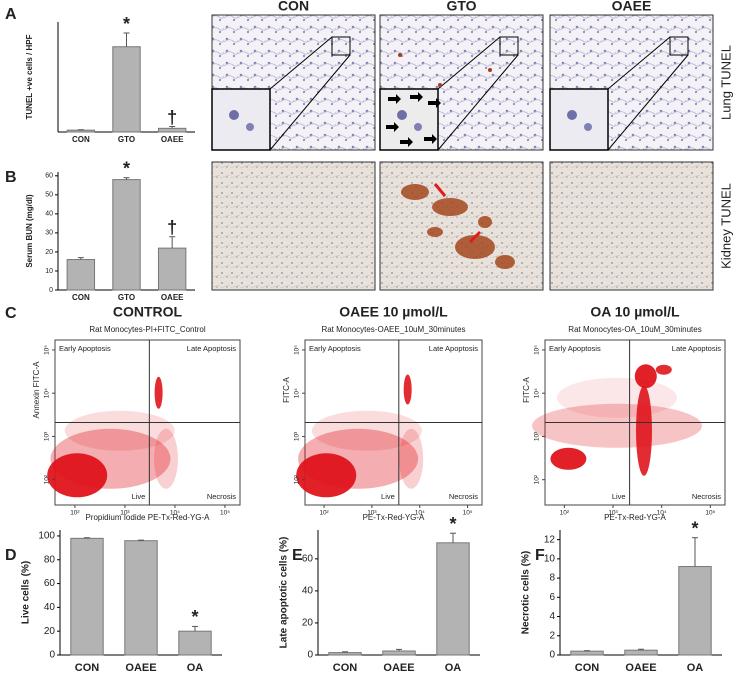 The height and width of the screenshot is (685, 738). What do you see at coordinates (46, 536) in the screenshot?
I see `y-tick-label: 100` at bounding box center [46, 536].